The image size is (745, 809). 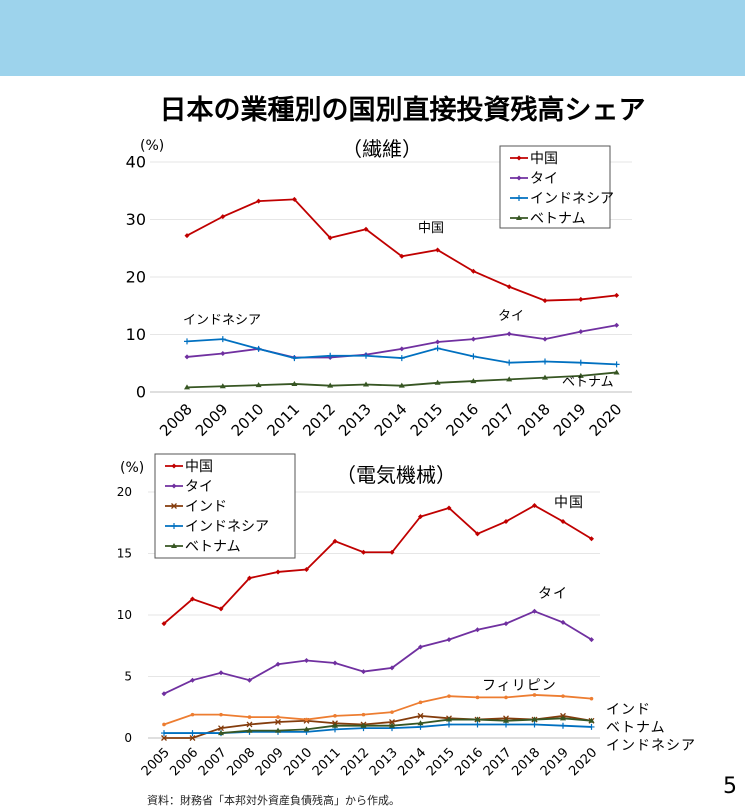 What do you see at coordinates (212, 420) in the screenshot?
I see `x-tick-label: 2009` at bounding box center [212, 420].